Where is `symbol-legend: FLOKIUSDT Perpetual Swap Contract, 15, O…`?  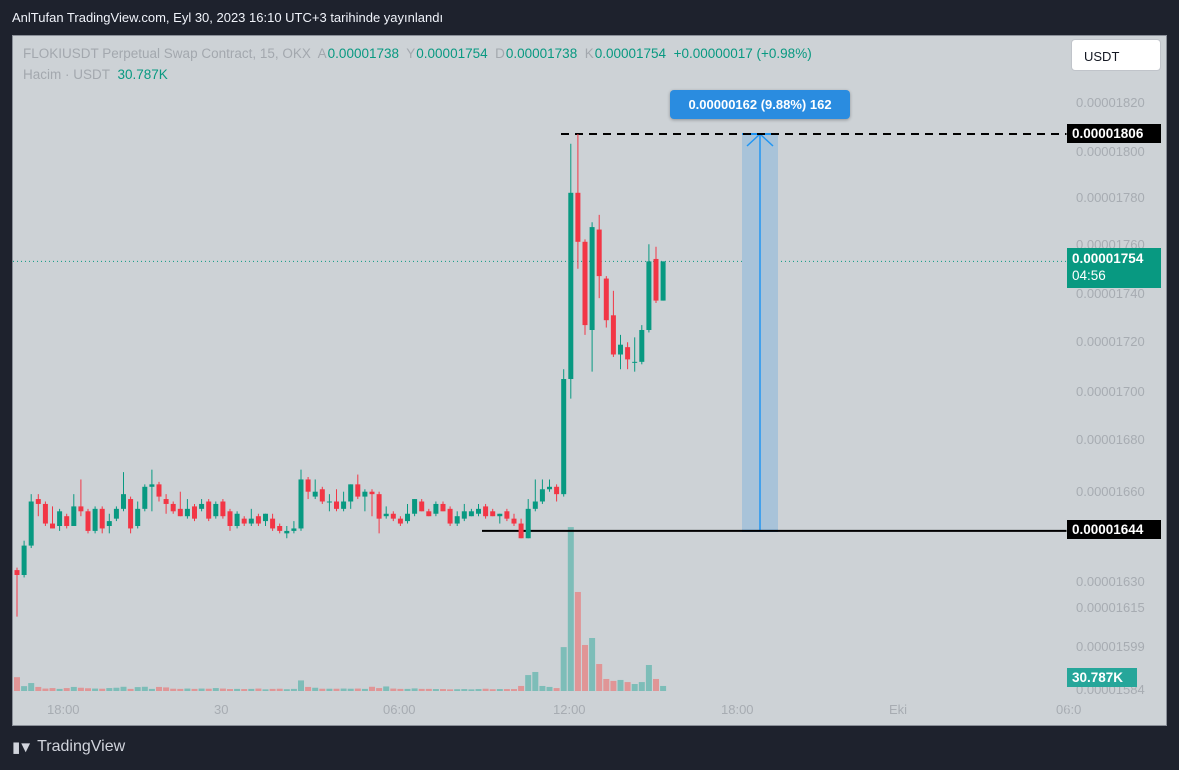
symbol-legend: FLOKIUSDT Perpetual Swap Contract, 15, O… is located at coordinates (417, 53).